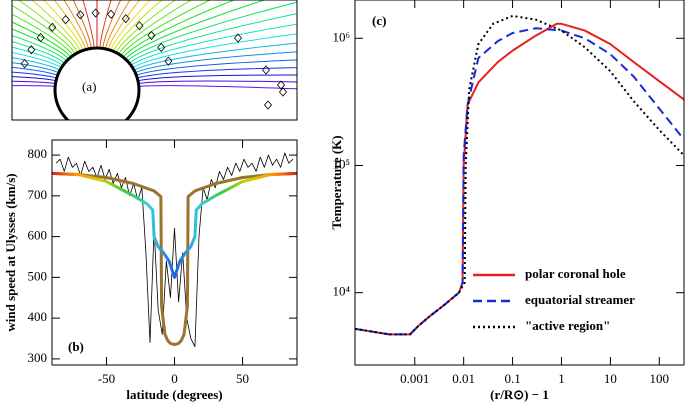 The image size is (685, 402). Describe the element at coordinates (379, 20) in the screenshot. I see `panel-label: (c)` at that location.